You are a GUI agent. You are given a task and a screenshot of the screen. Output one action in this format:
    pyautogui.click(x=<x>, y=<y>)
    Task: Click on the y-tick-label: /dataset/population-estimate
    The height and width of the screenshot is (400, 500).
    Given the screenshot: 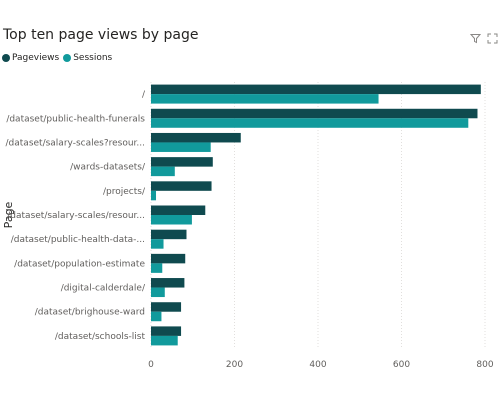 What is the action you would take?
    pyautogui.click(x=79, y=264)
    